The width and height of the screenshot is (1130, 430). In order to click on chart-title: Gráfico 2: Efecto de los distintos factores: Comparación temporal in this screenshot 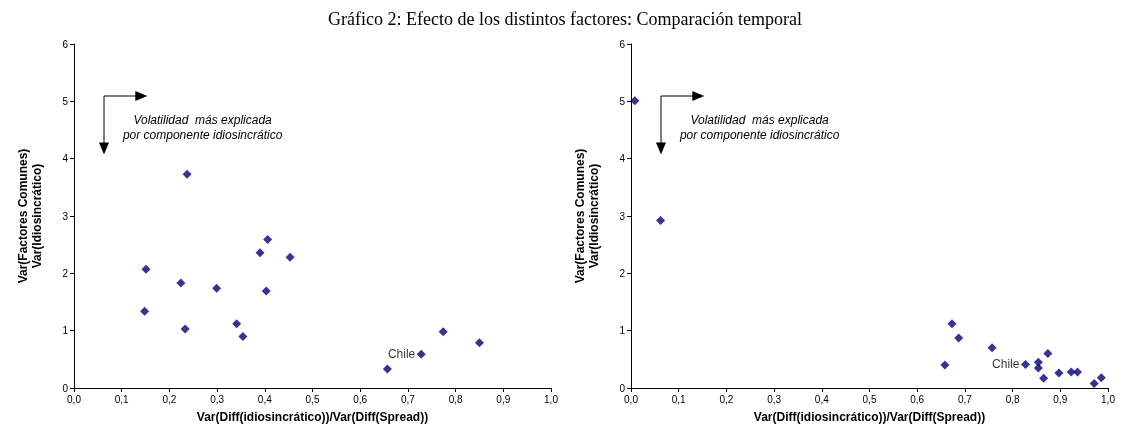, I will do `click(565, 19)`.